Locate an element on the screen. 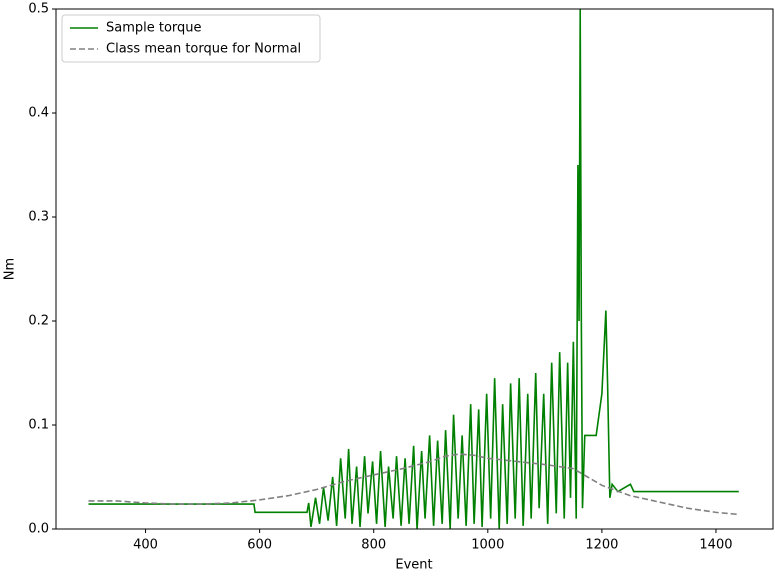 The height and width of the screenshot is (576, 775). y-tick-label: 0.1 is located at coordinates (38, 425).